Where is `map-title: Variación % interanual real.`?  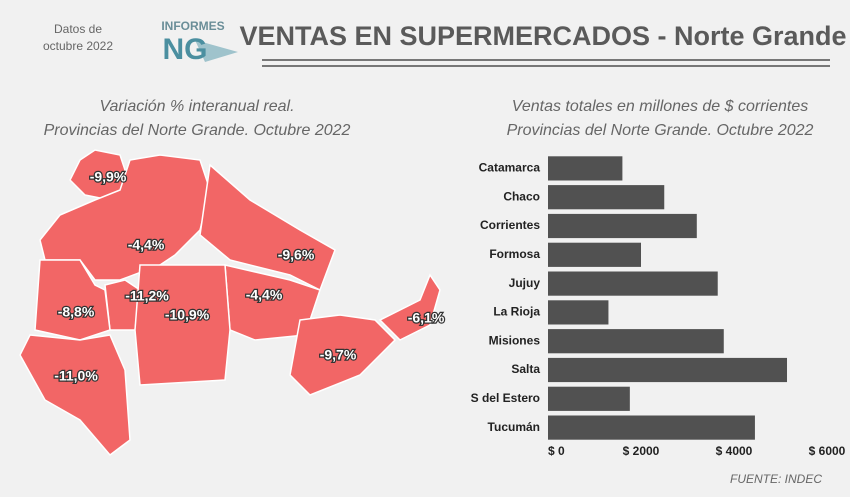
map-title: Variación % interanual real. is located at coordinates (196, 106).